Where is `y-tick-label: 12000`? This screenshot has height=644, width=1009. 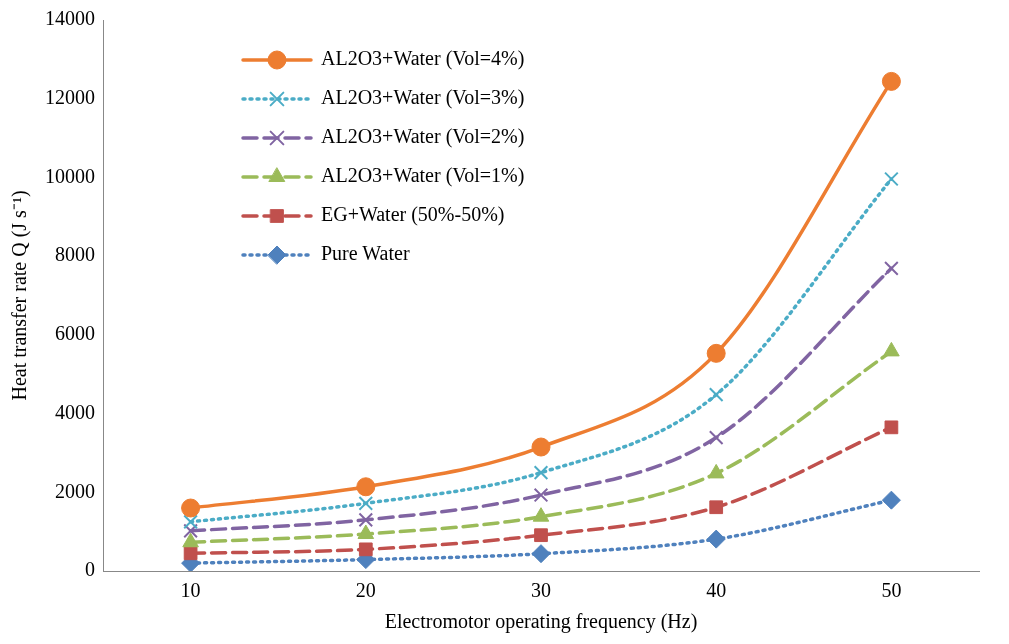 y-tick-label: 12000 is located at coordinates (70, 96).